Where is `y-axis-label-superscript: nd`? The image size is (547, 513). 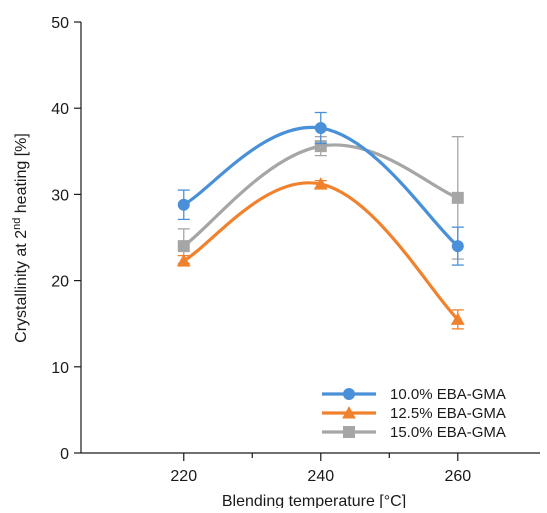
y-axis-label-superscript: nd is located at coordinates (17, 224).